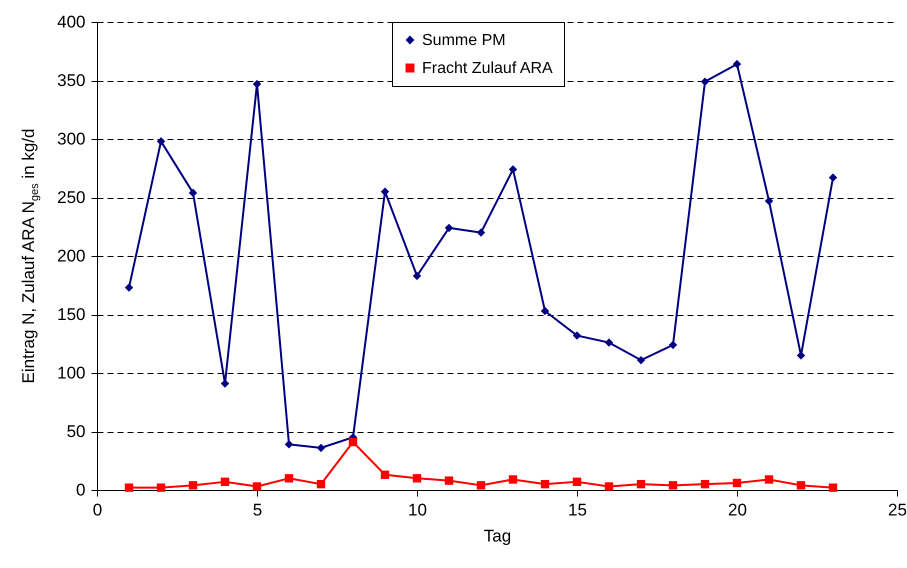 The width and height of the screenshot is (907, 568). What do you see at coordinates (71, 373) in the screenshot?
I see `y-tick-label: 100` at bounding box center [71, 373].